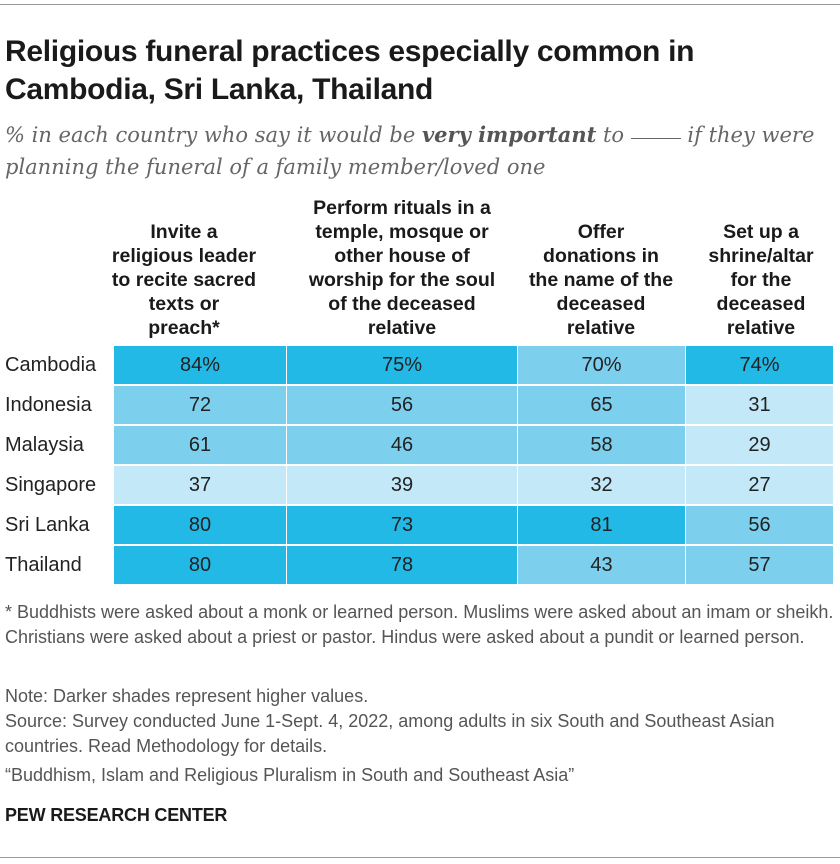 The image size is (840, 864). Describe the element at coordinates (759, 565) in the screenshot. I see `heatmap-cell: 57` at that location.